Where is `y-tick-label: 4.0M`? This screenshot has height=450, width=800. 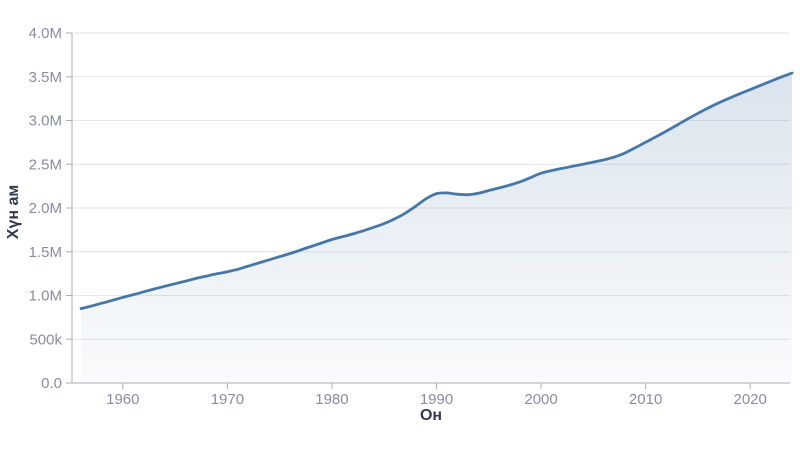
y-tick-label: 4.0M is located at coordinates (45, 33).